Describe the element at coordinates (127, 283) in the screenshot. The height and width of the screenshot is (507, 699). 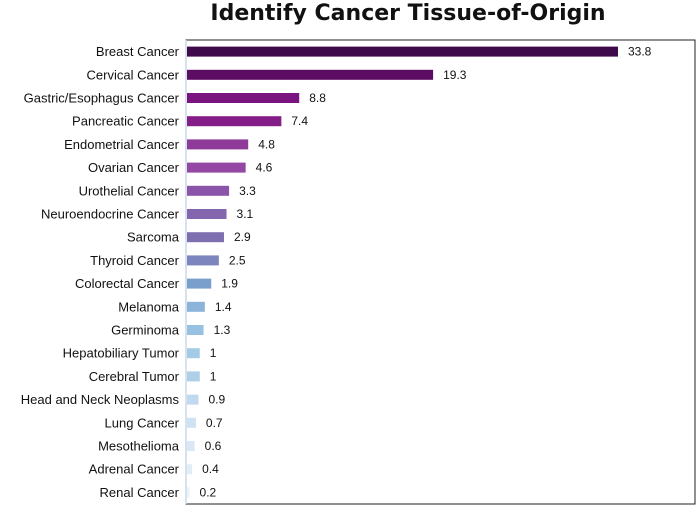
I see `category-label: Colorectal Cancer` at that location.